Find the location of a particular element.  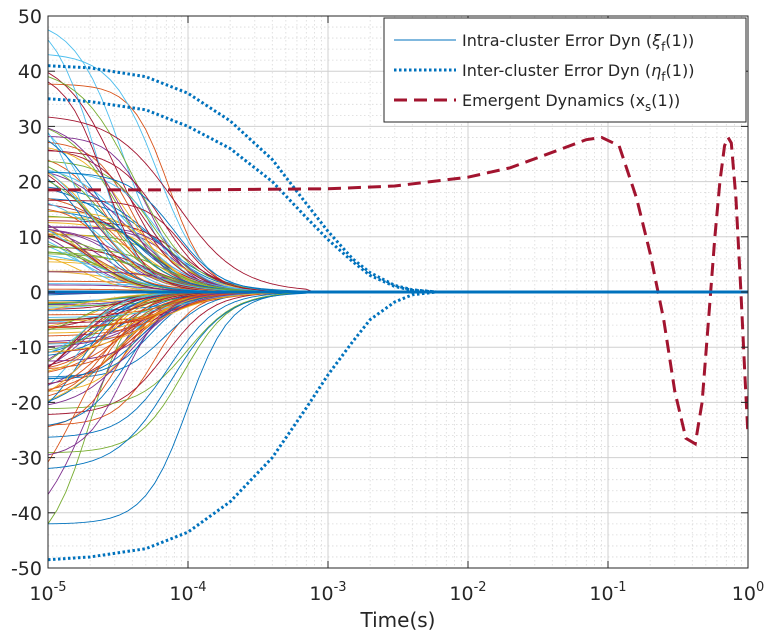

x-tick-label: 10⁻³ is located at coordinates (327, 592).